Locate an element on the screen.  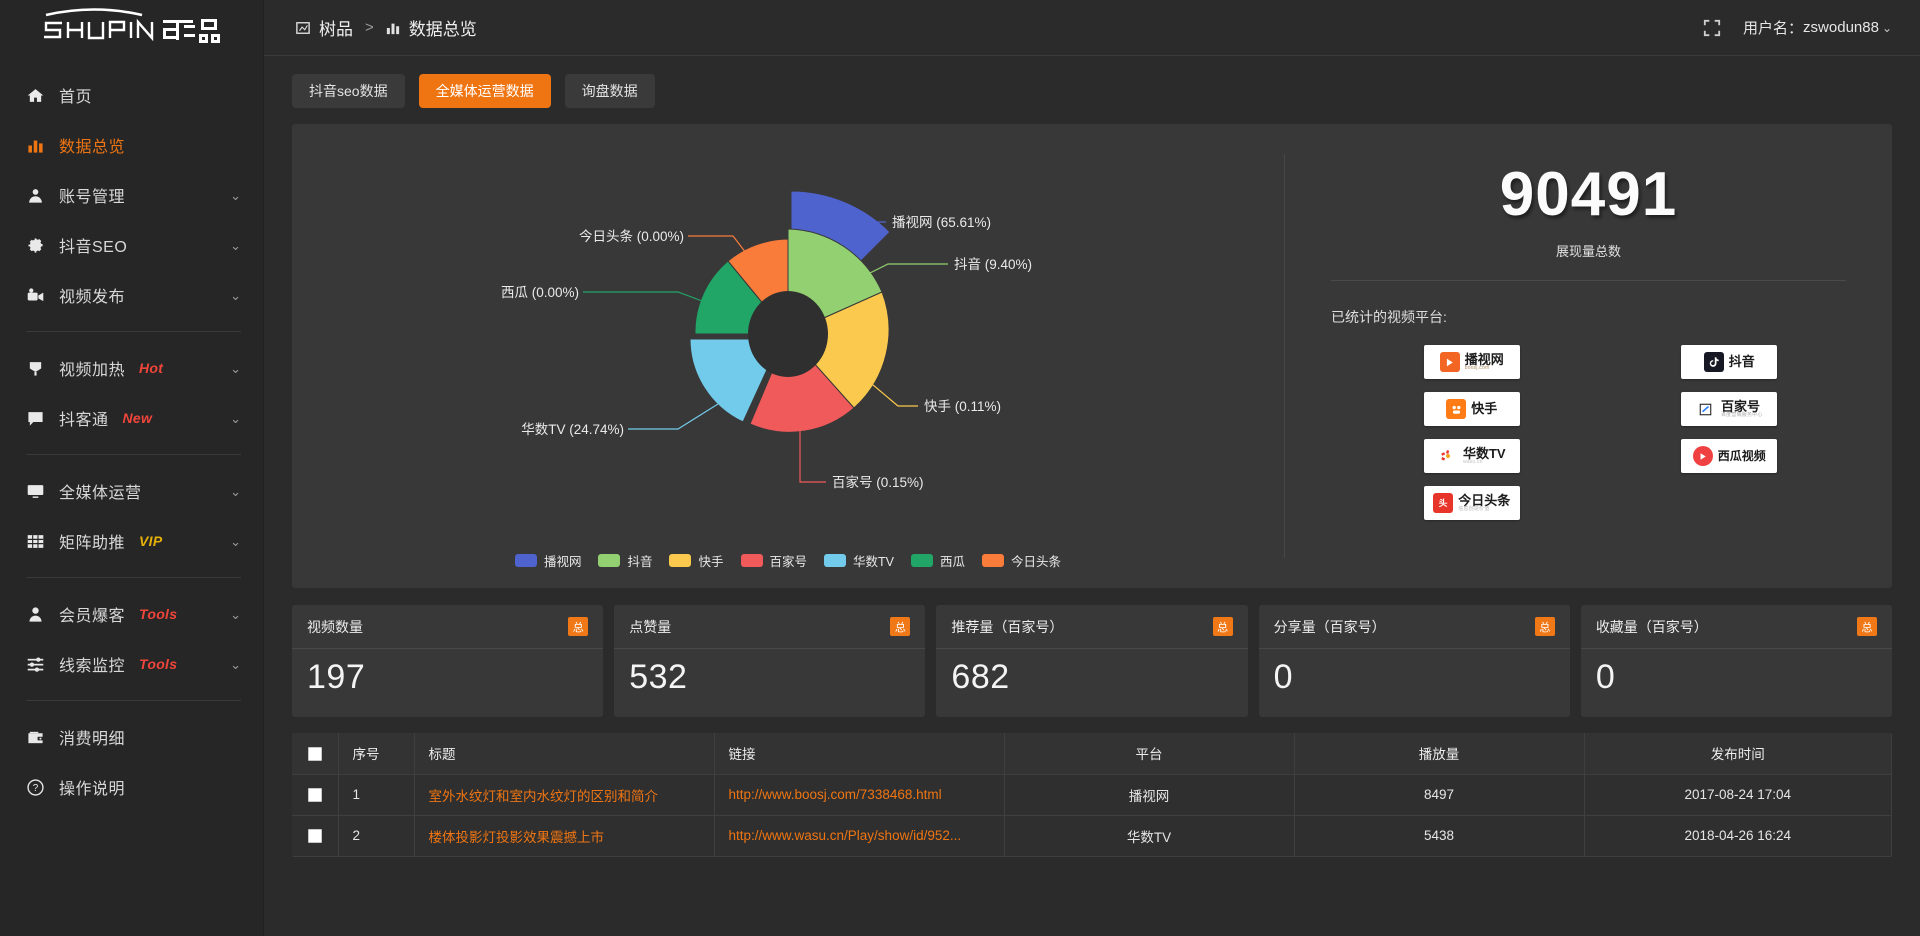
sidebar-item-label: 数据总览 is located at coordinates (92, 147).